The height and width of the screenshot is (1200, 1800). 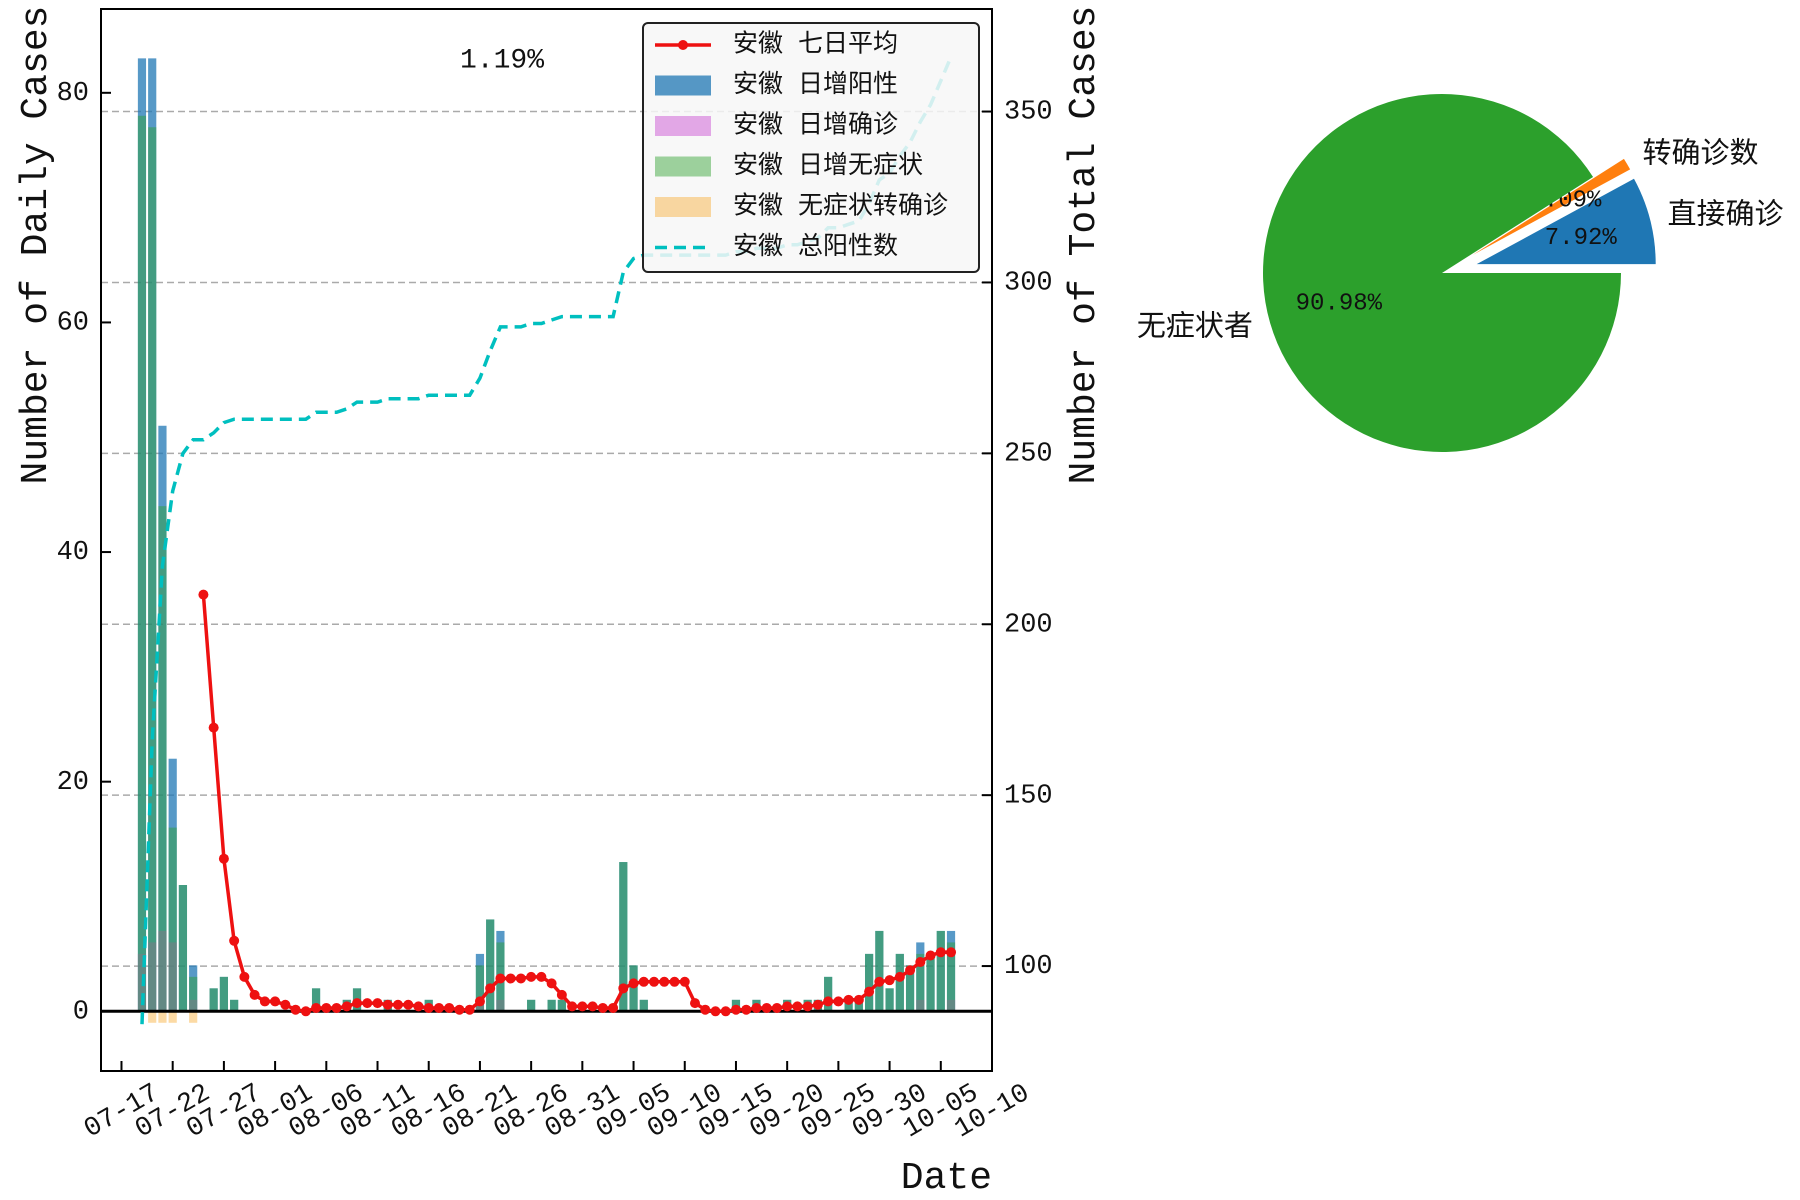 What do you see at coordinates (73, 553) in the screenshot?
I see `y-tick-label: 40` at bounding box center [73, 553].